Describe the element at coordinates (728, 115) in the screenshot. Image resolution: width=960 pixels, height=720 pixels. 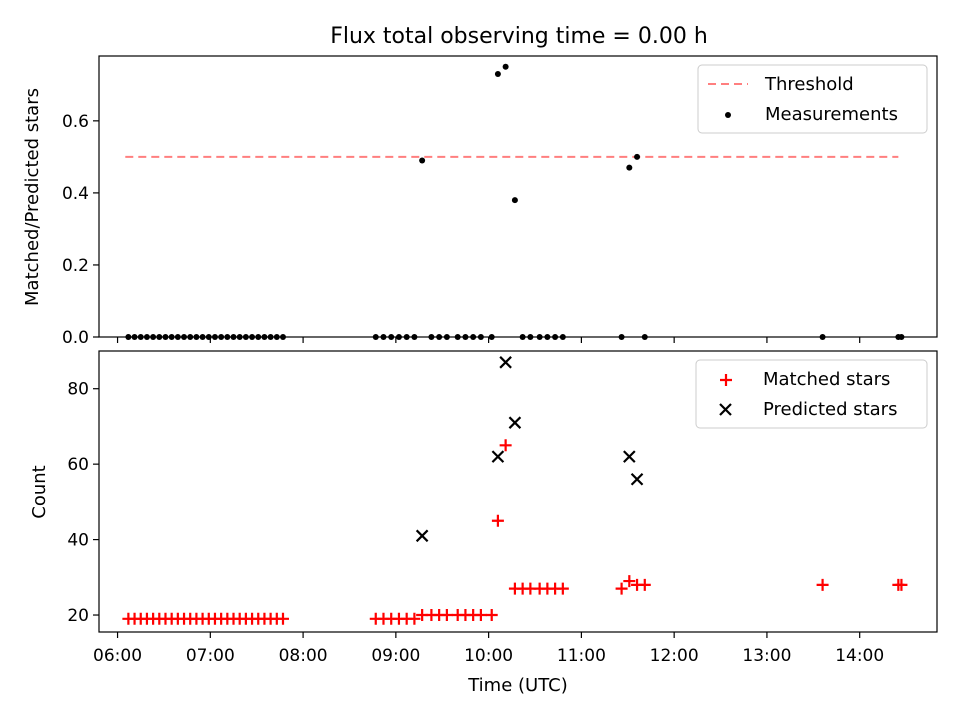
I see `measurements-legend-marker` at that location.